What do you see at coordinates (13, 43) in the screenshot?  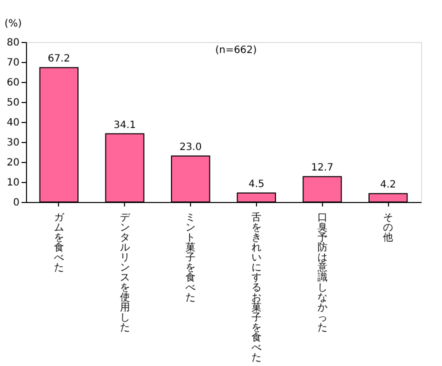 I see `y-tick-label: 80` at bounding box center [13, 43].